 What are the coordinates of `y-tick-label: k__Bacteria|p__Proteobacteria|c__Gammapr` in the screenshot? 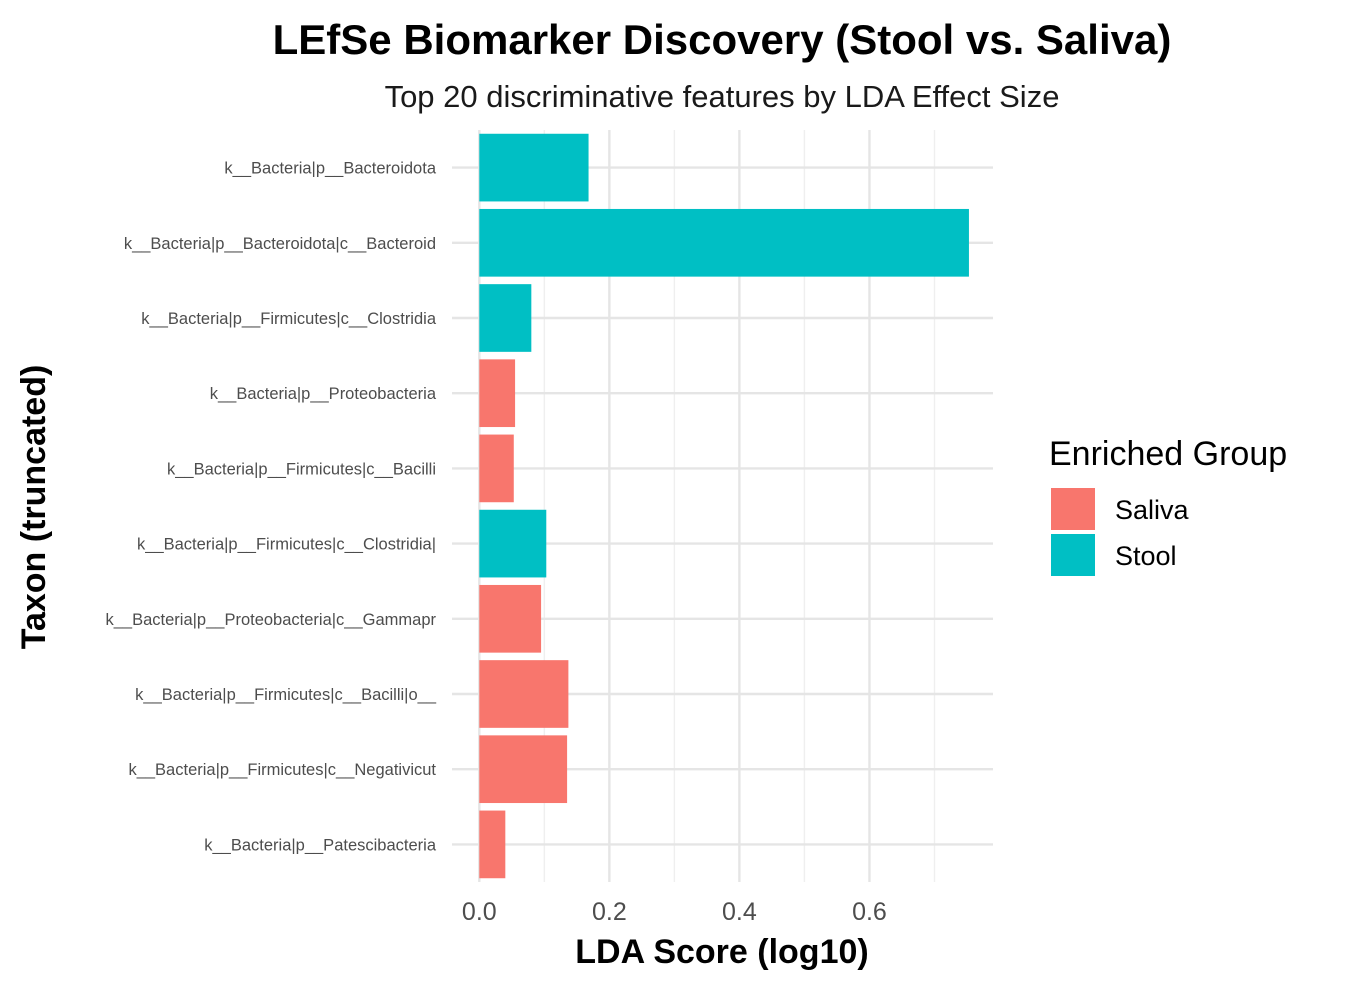 It's located at (271, 620).